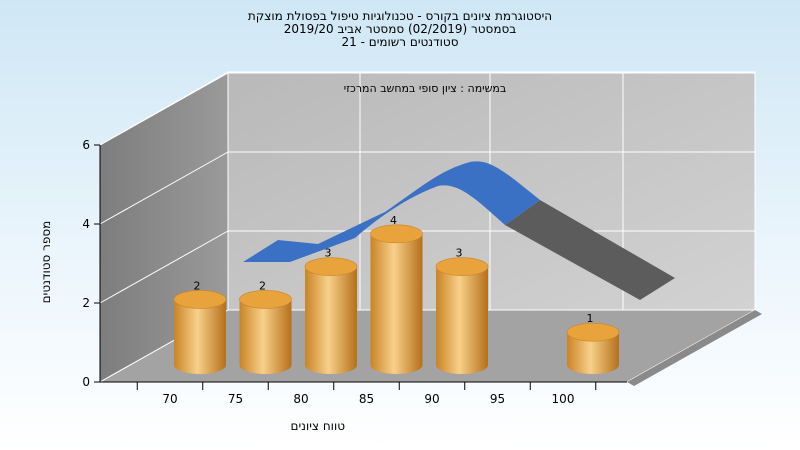 The height and width of the screenshot is (450, 800). What do you see at coordinates (262, 285) in the screenshot?
I see `data-label-1: 2` at bounding box center [262, 285].